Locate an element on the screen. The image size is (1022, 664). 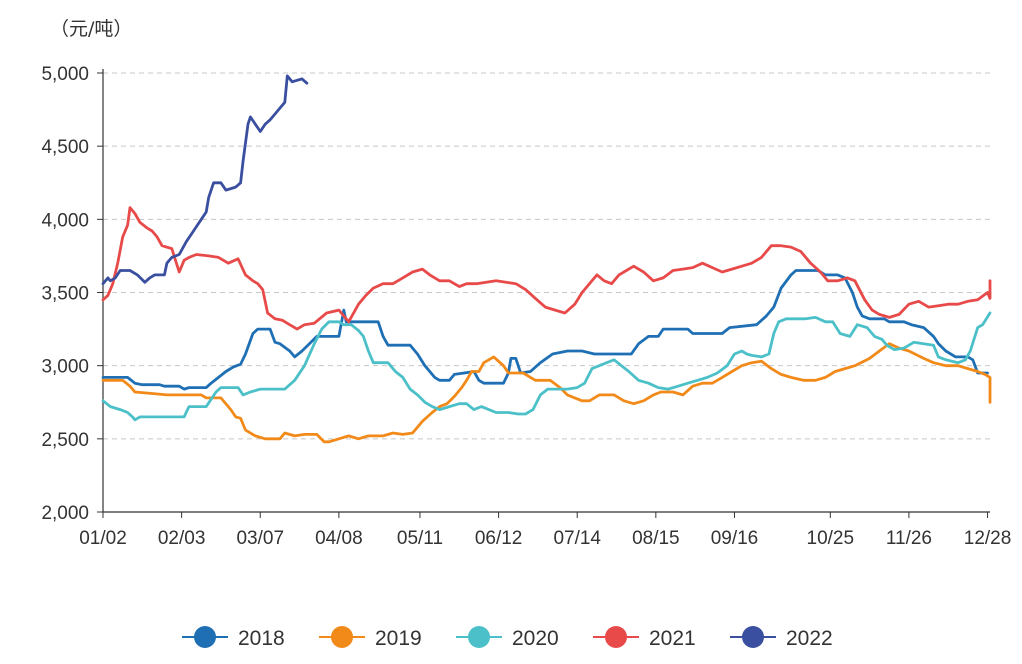
x-tick-label: 02/03 is located at coordinates (182, 538).